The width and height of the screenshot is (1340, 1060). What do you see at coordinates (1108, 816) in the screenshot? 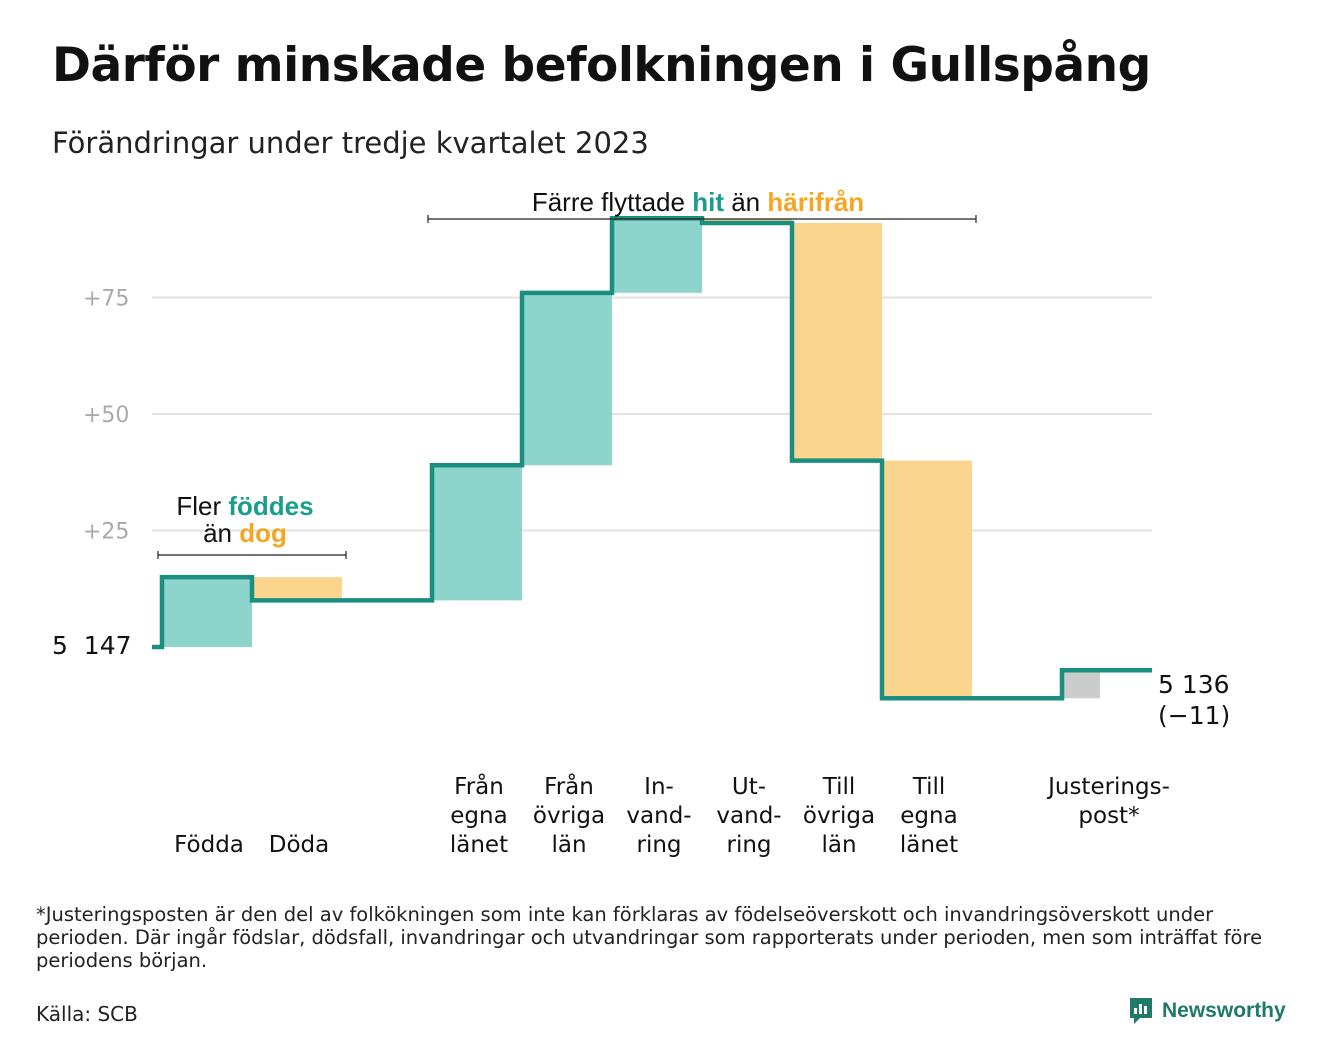
I see `category-label: post*` at bounding box center [1108, 816].